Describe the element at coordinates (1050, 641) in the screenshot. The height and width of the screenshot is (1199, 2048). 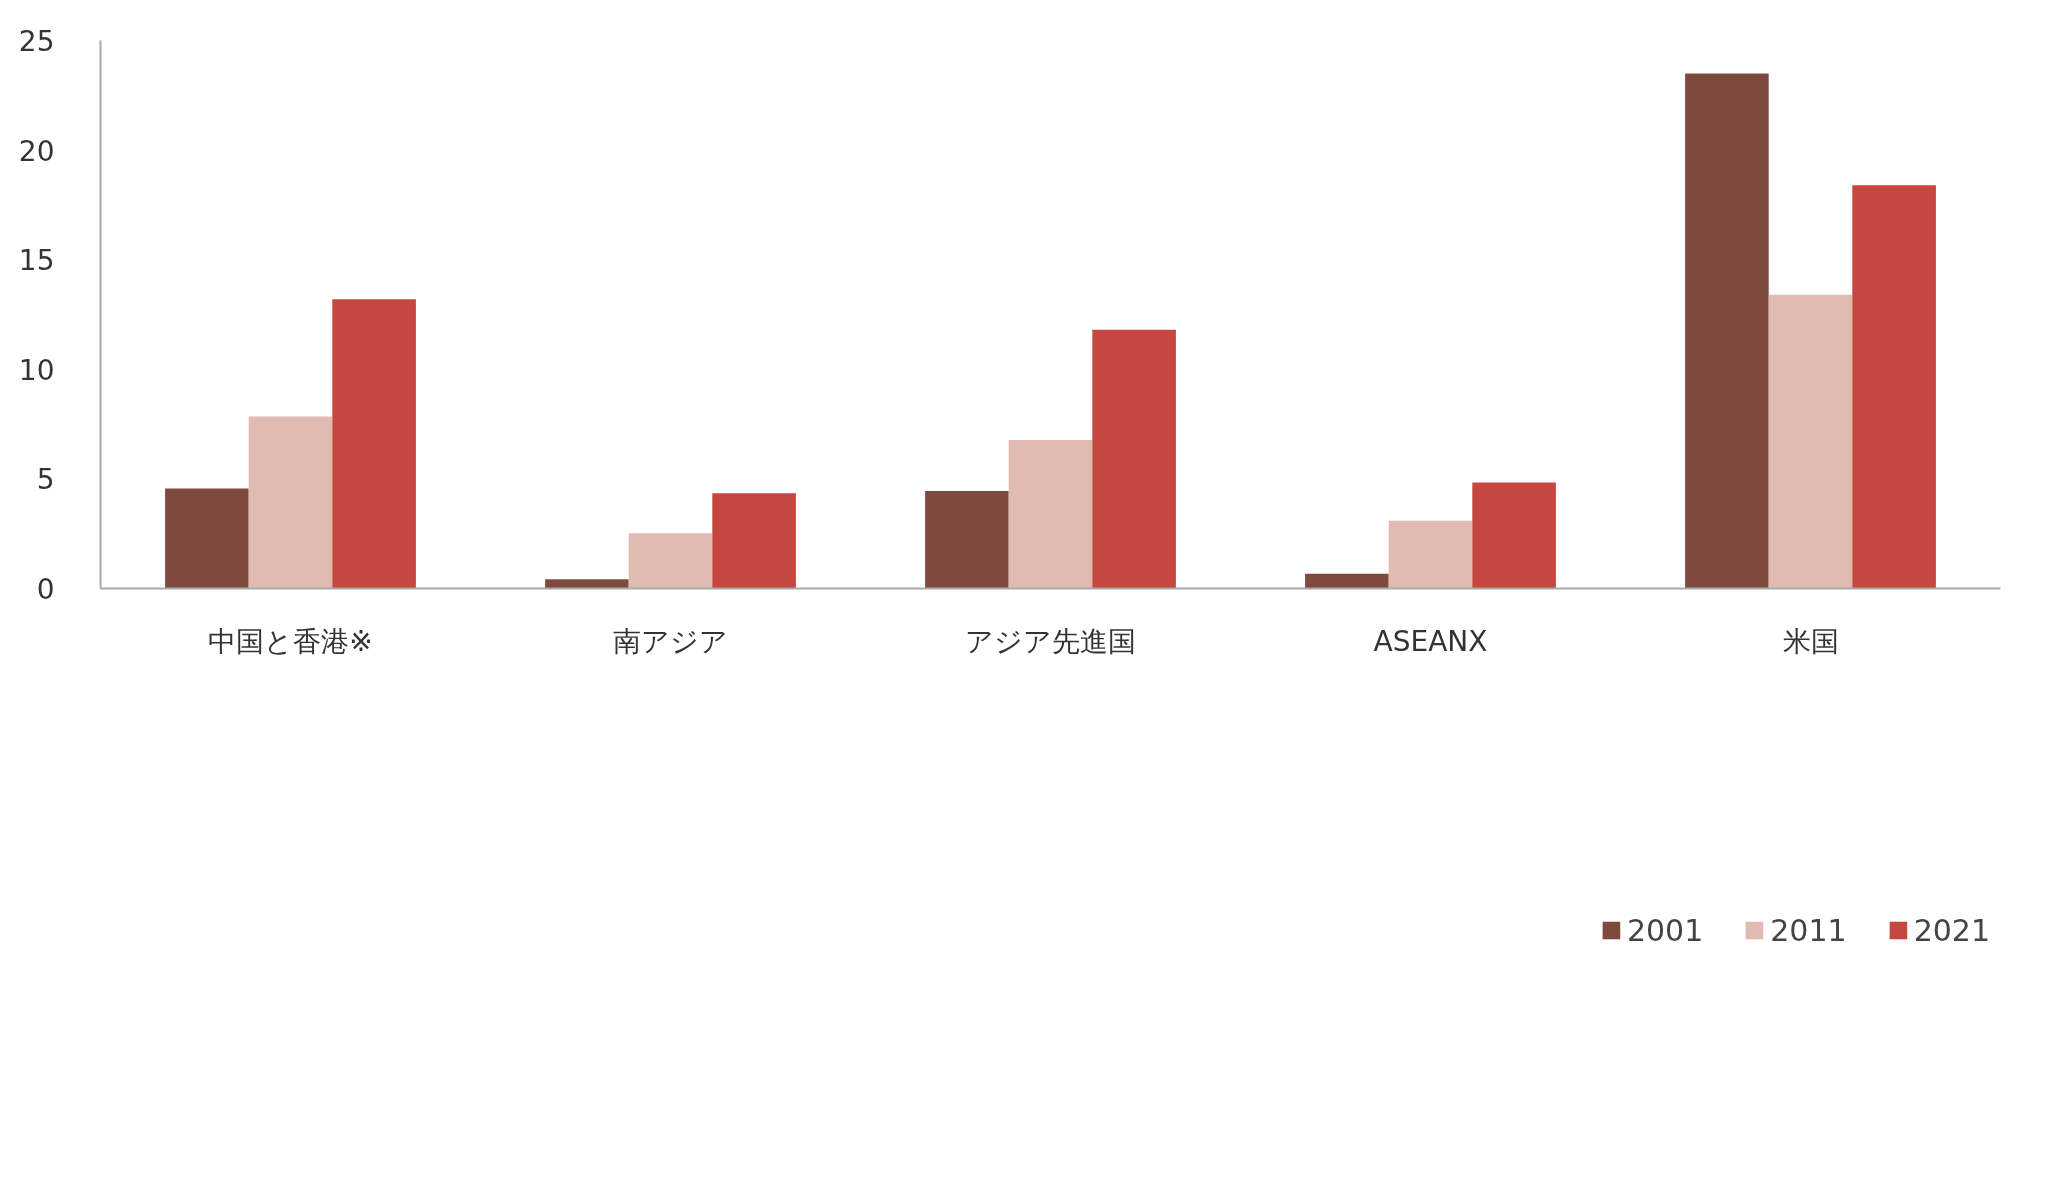
I see `x-tick-label: アジア先進国` at that location.